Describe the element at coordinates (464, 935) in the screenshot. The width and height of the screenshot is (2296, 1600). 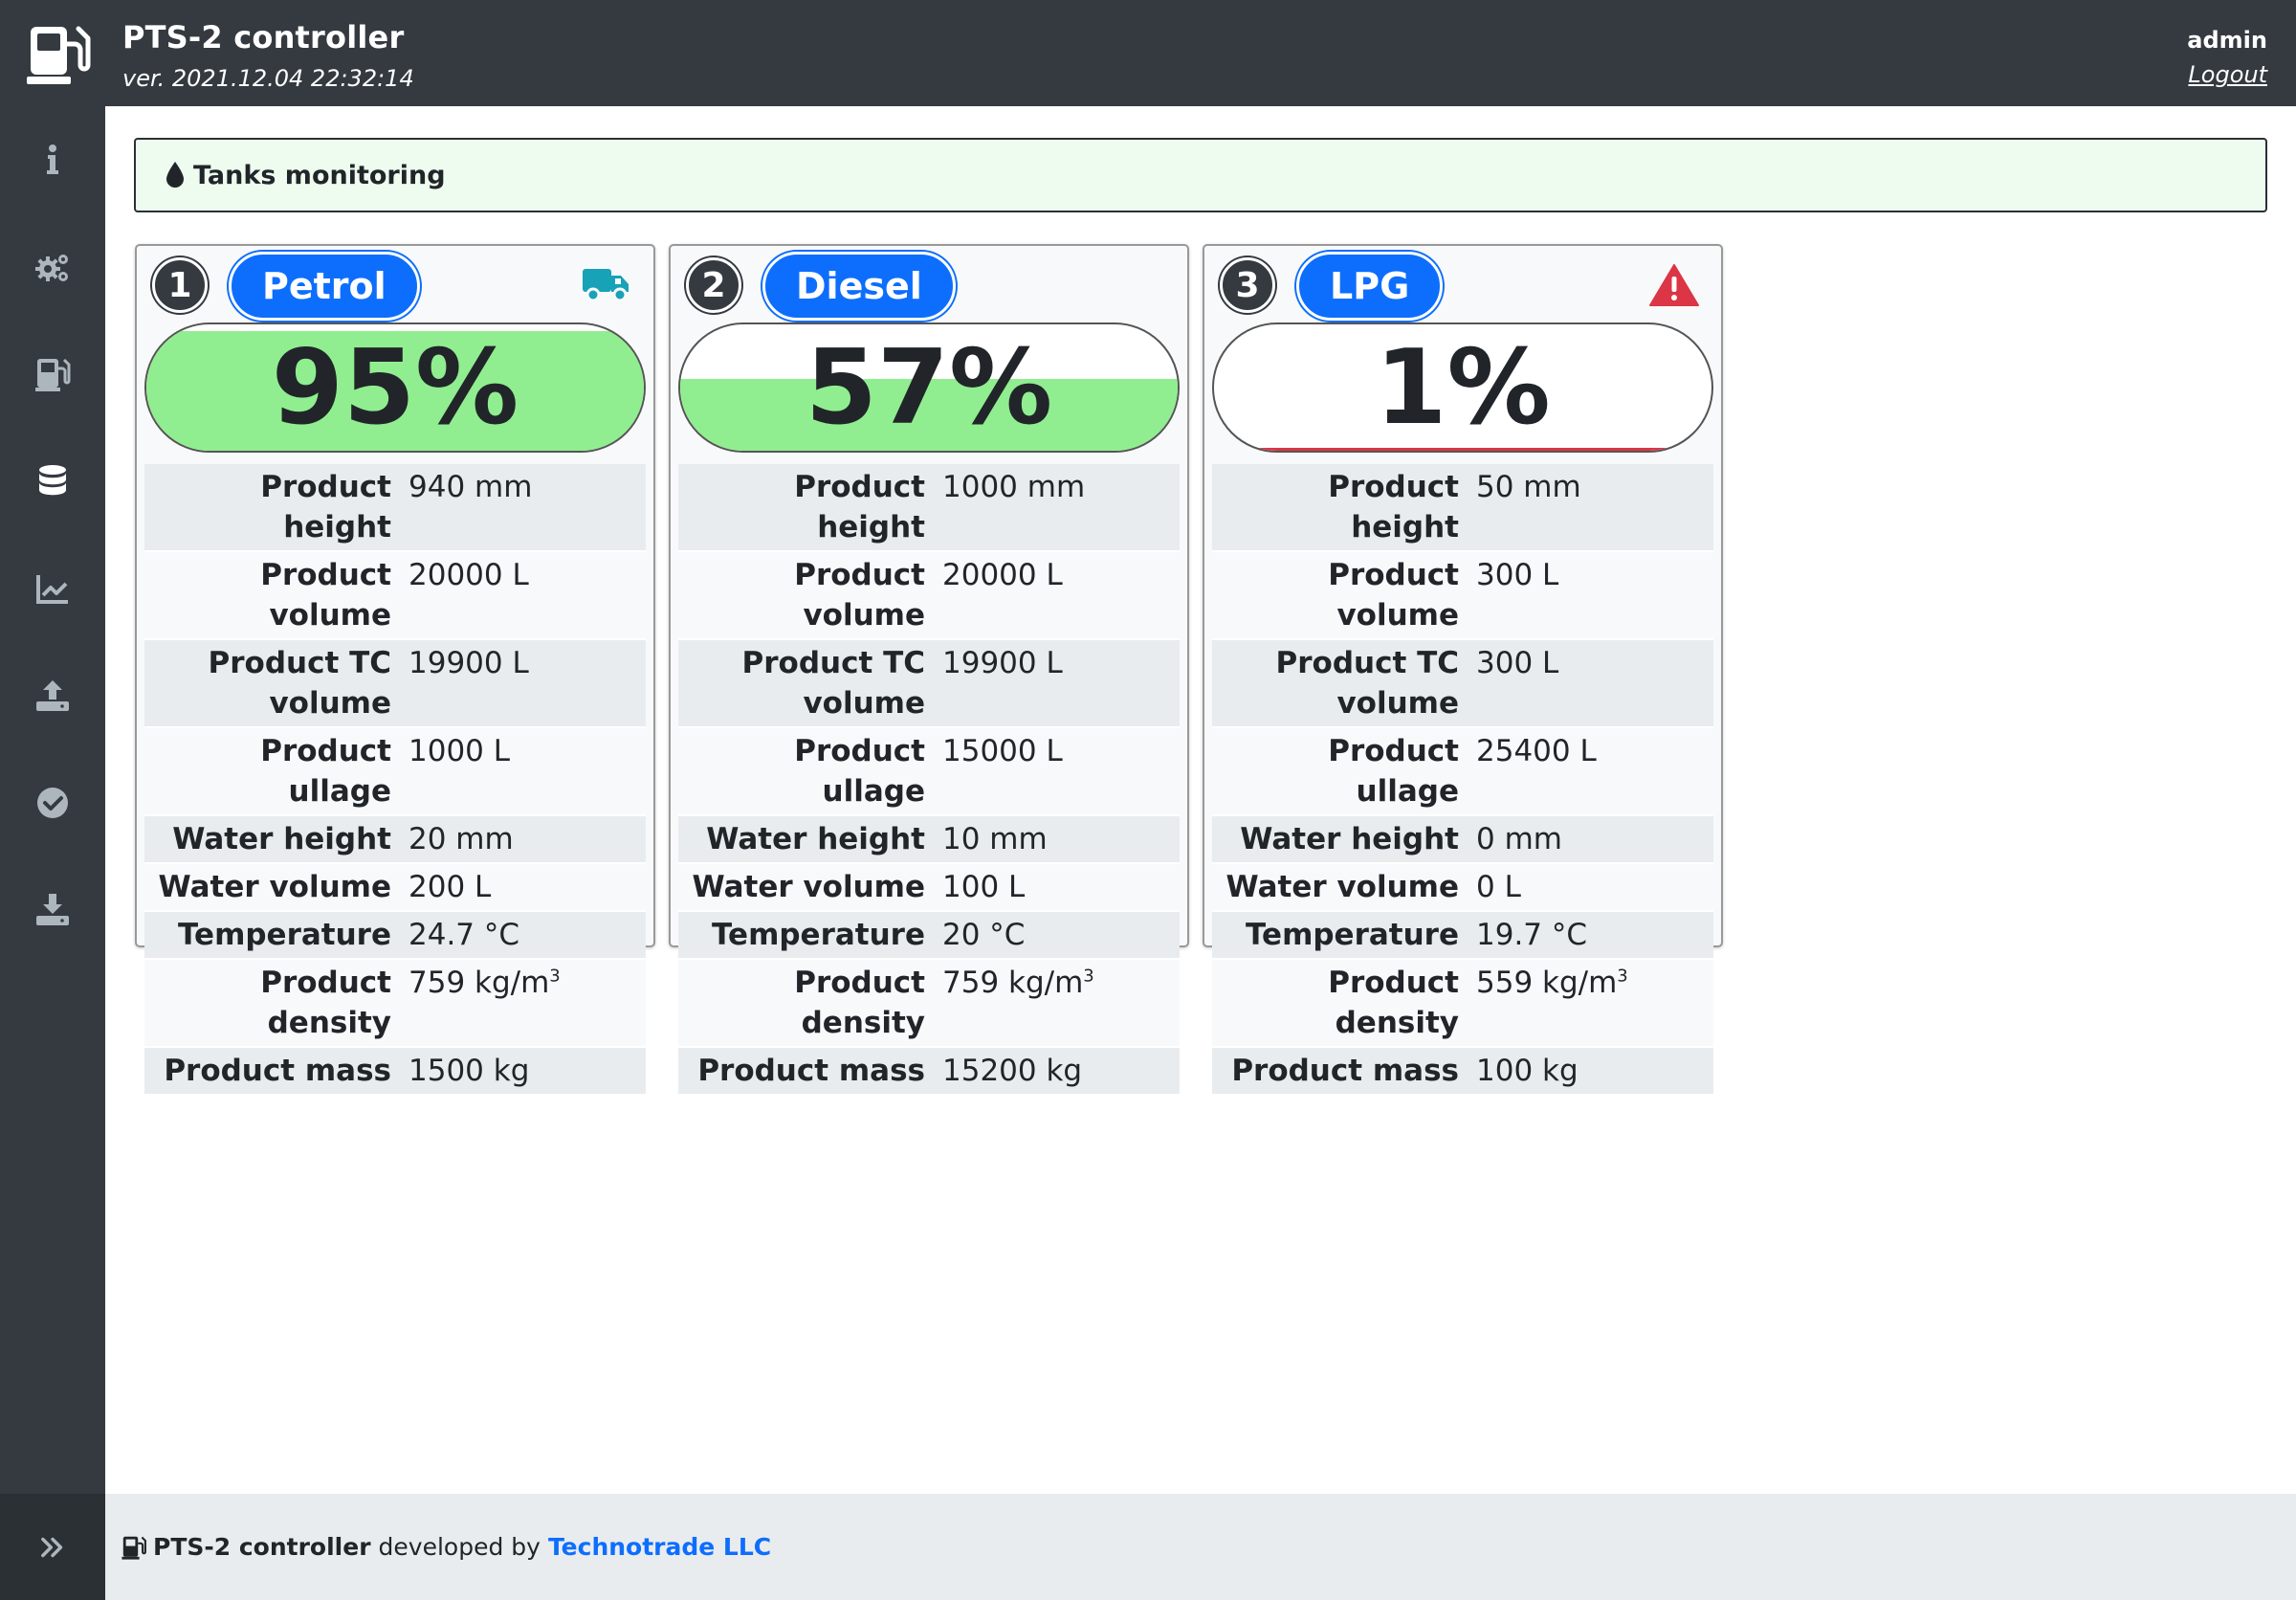
I see `value-text: 24.7 °C` at that location.